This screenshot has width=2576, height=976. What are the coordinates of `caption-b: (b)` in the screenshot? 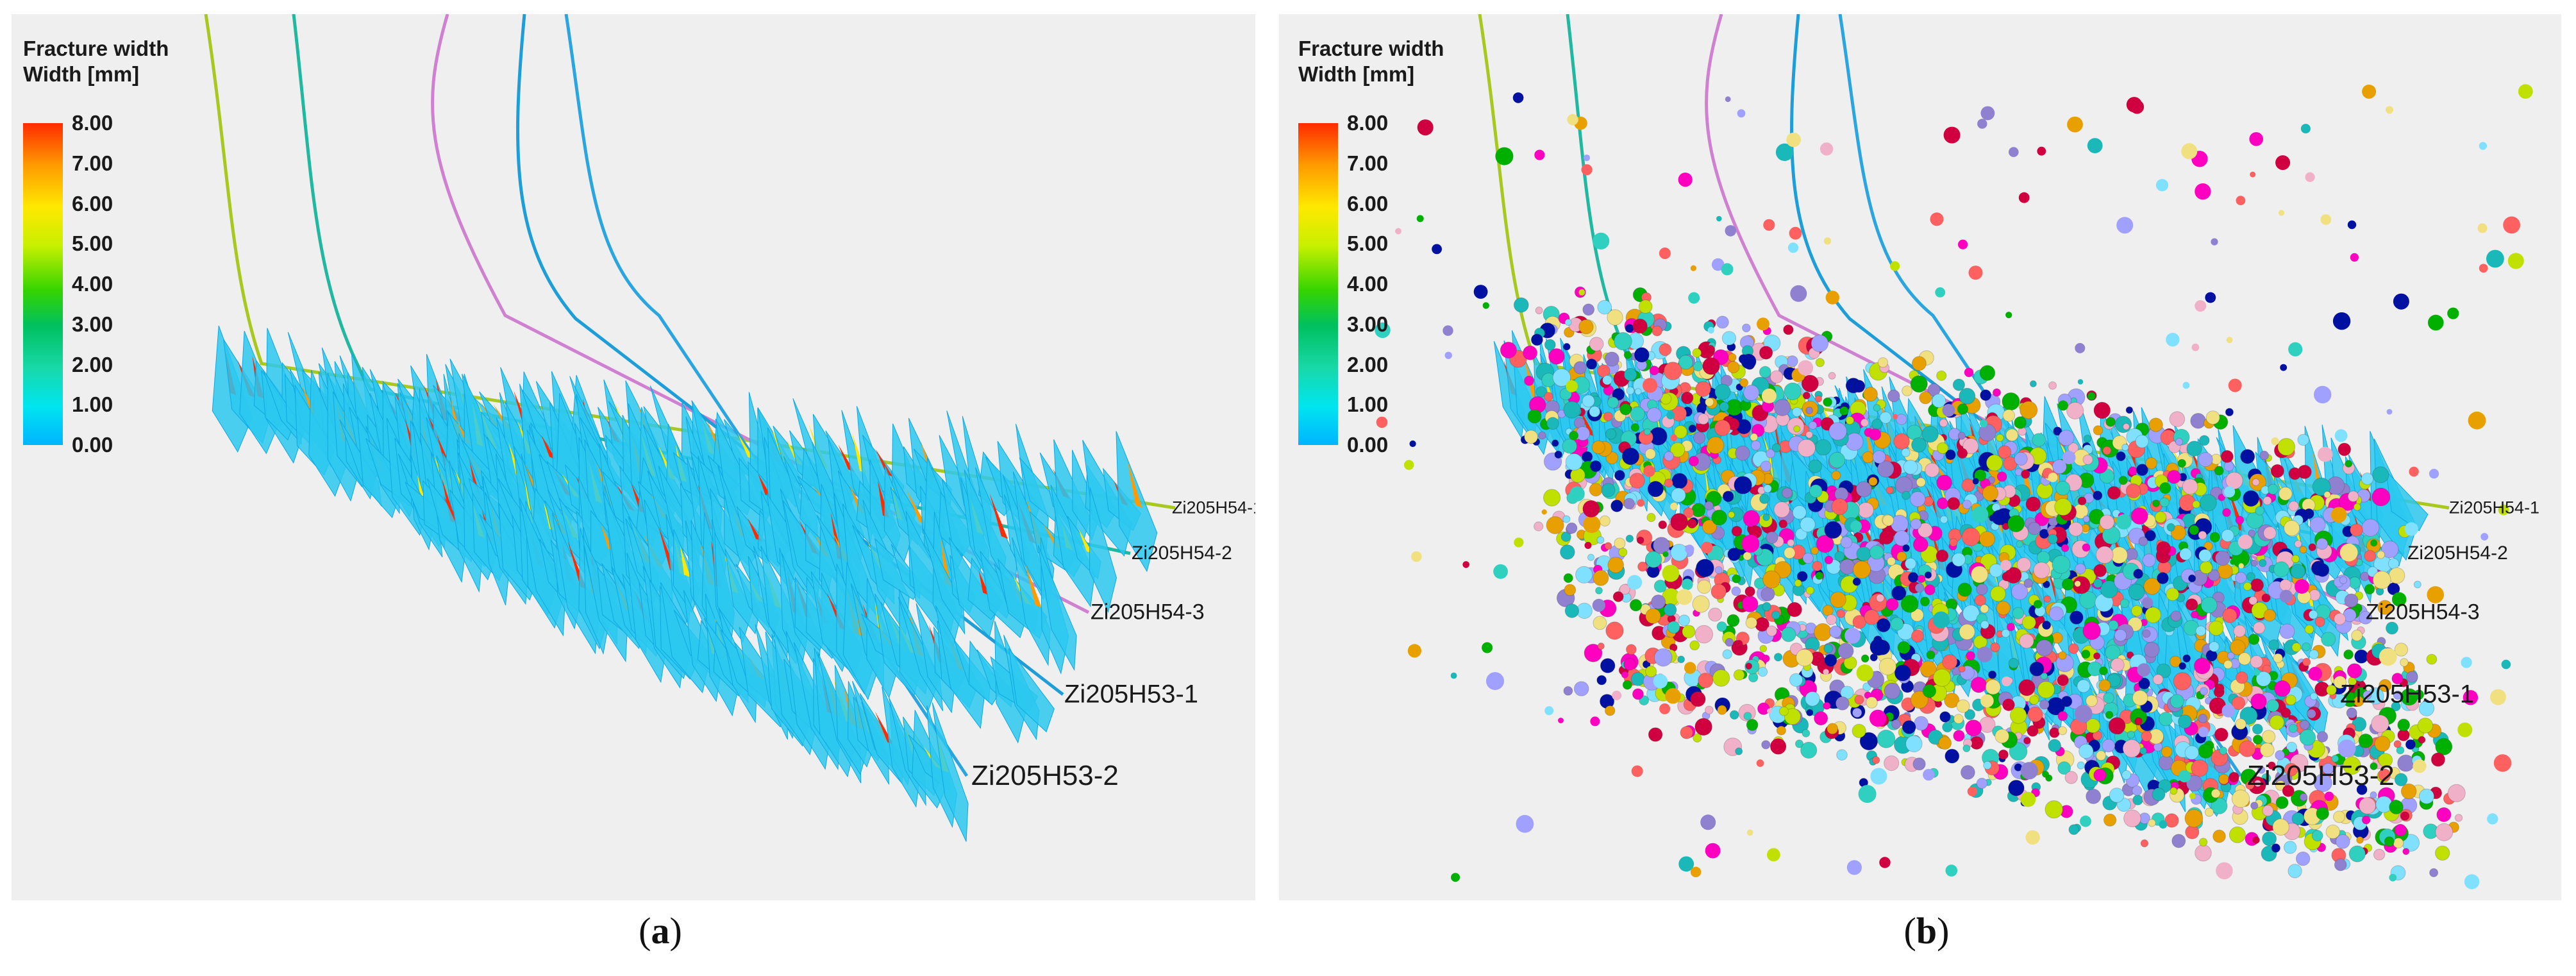 It's located at (1926, 931).